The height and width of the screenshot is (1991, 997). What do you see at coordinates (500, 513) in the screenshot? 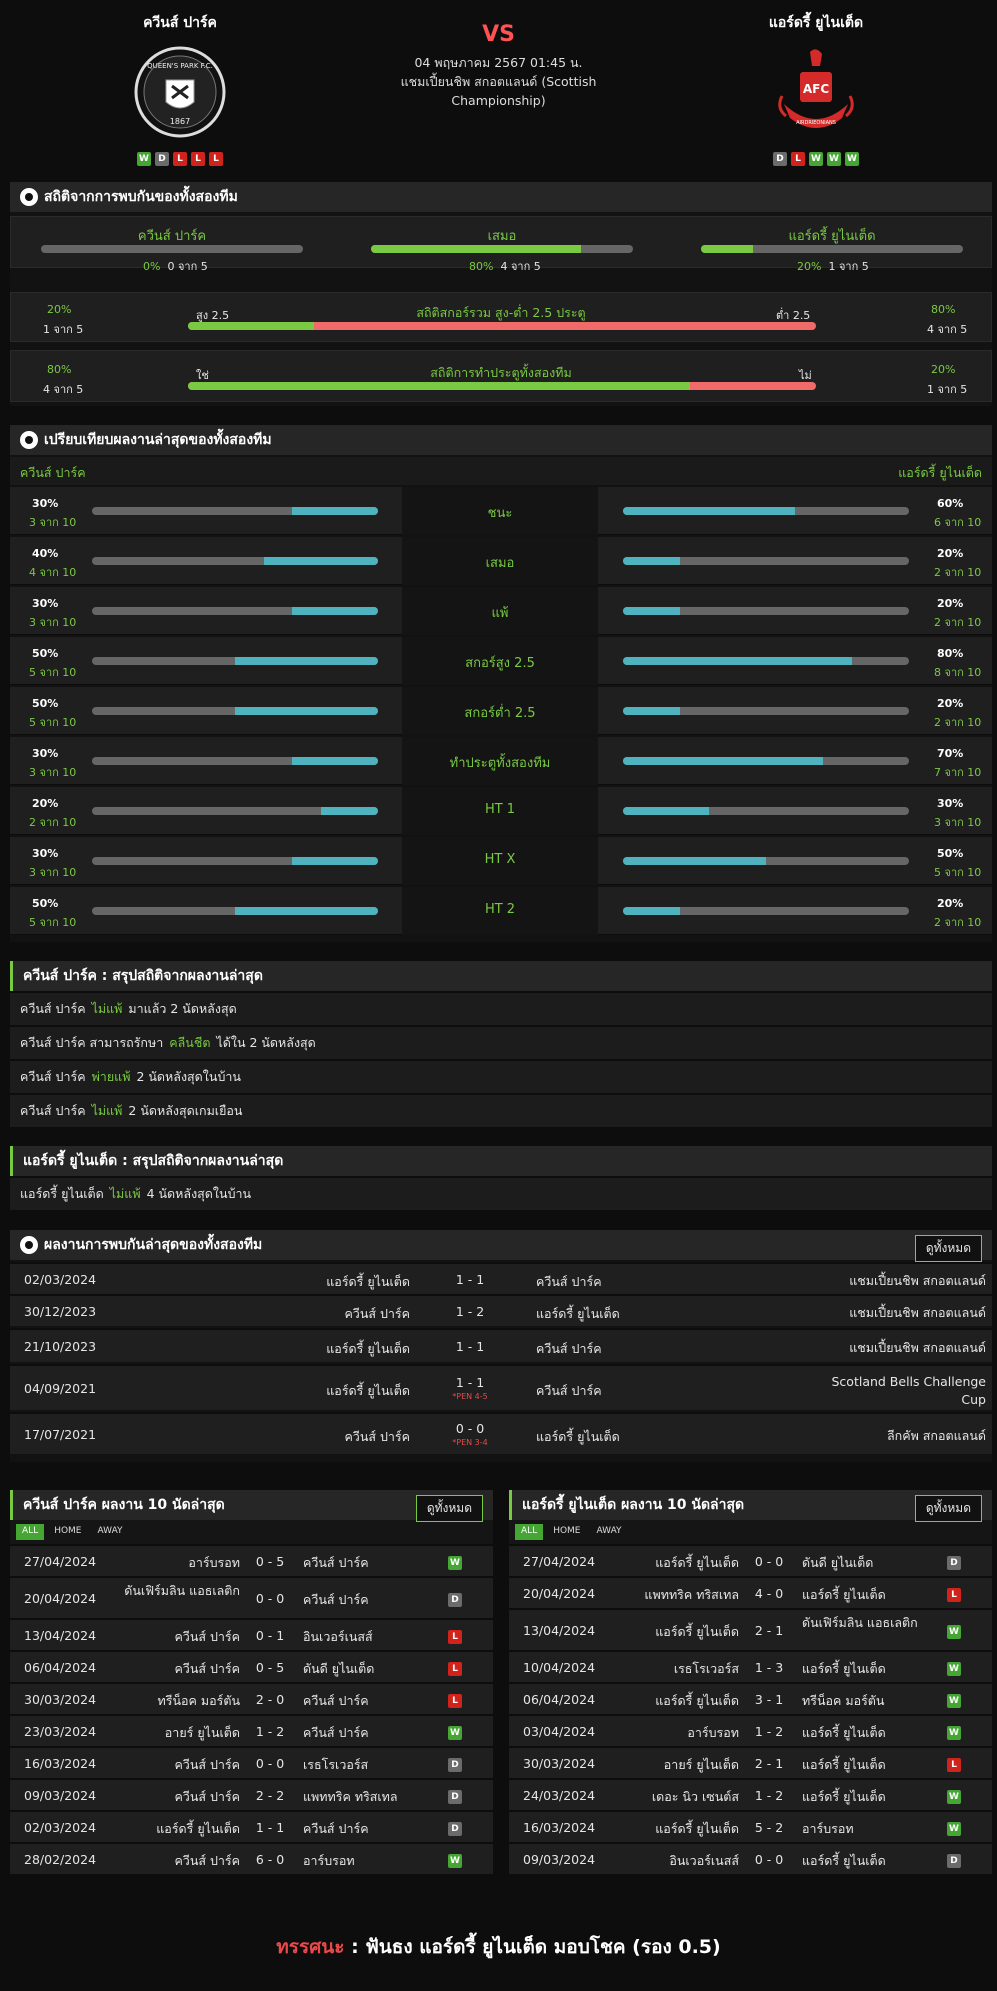
I see `compare-label: ชนะ` at bounding box center [500, 513].